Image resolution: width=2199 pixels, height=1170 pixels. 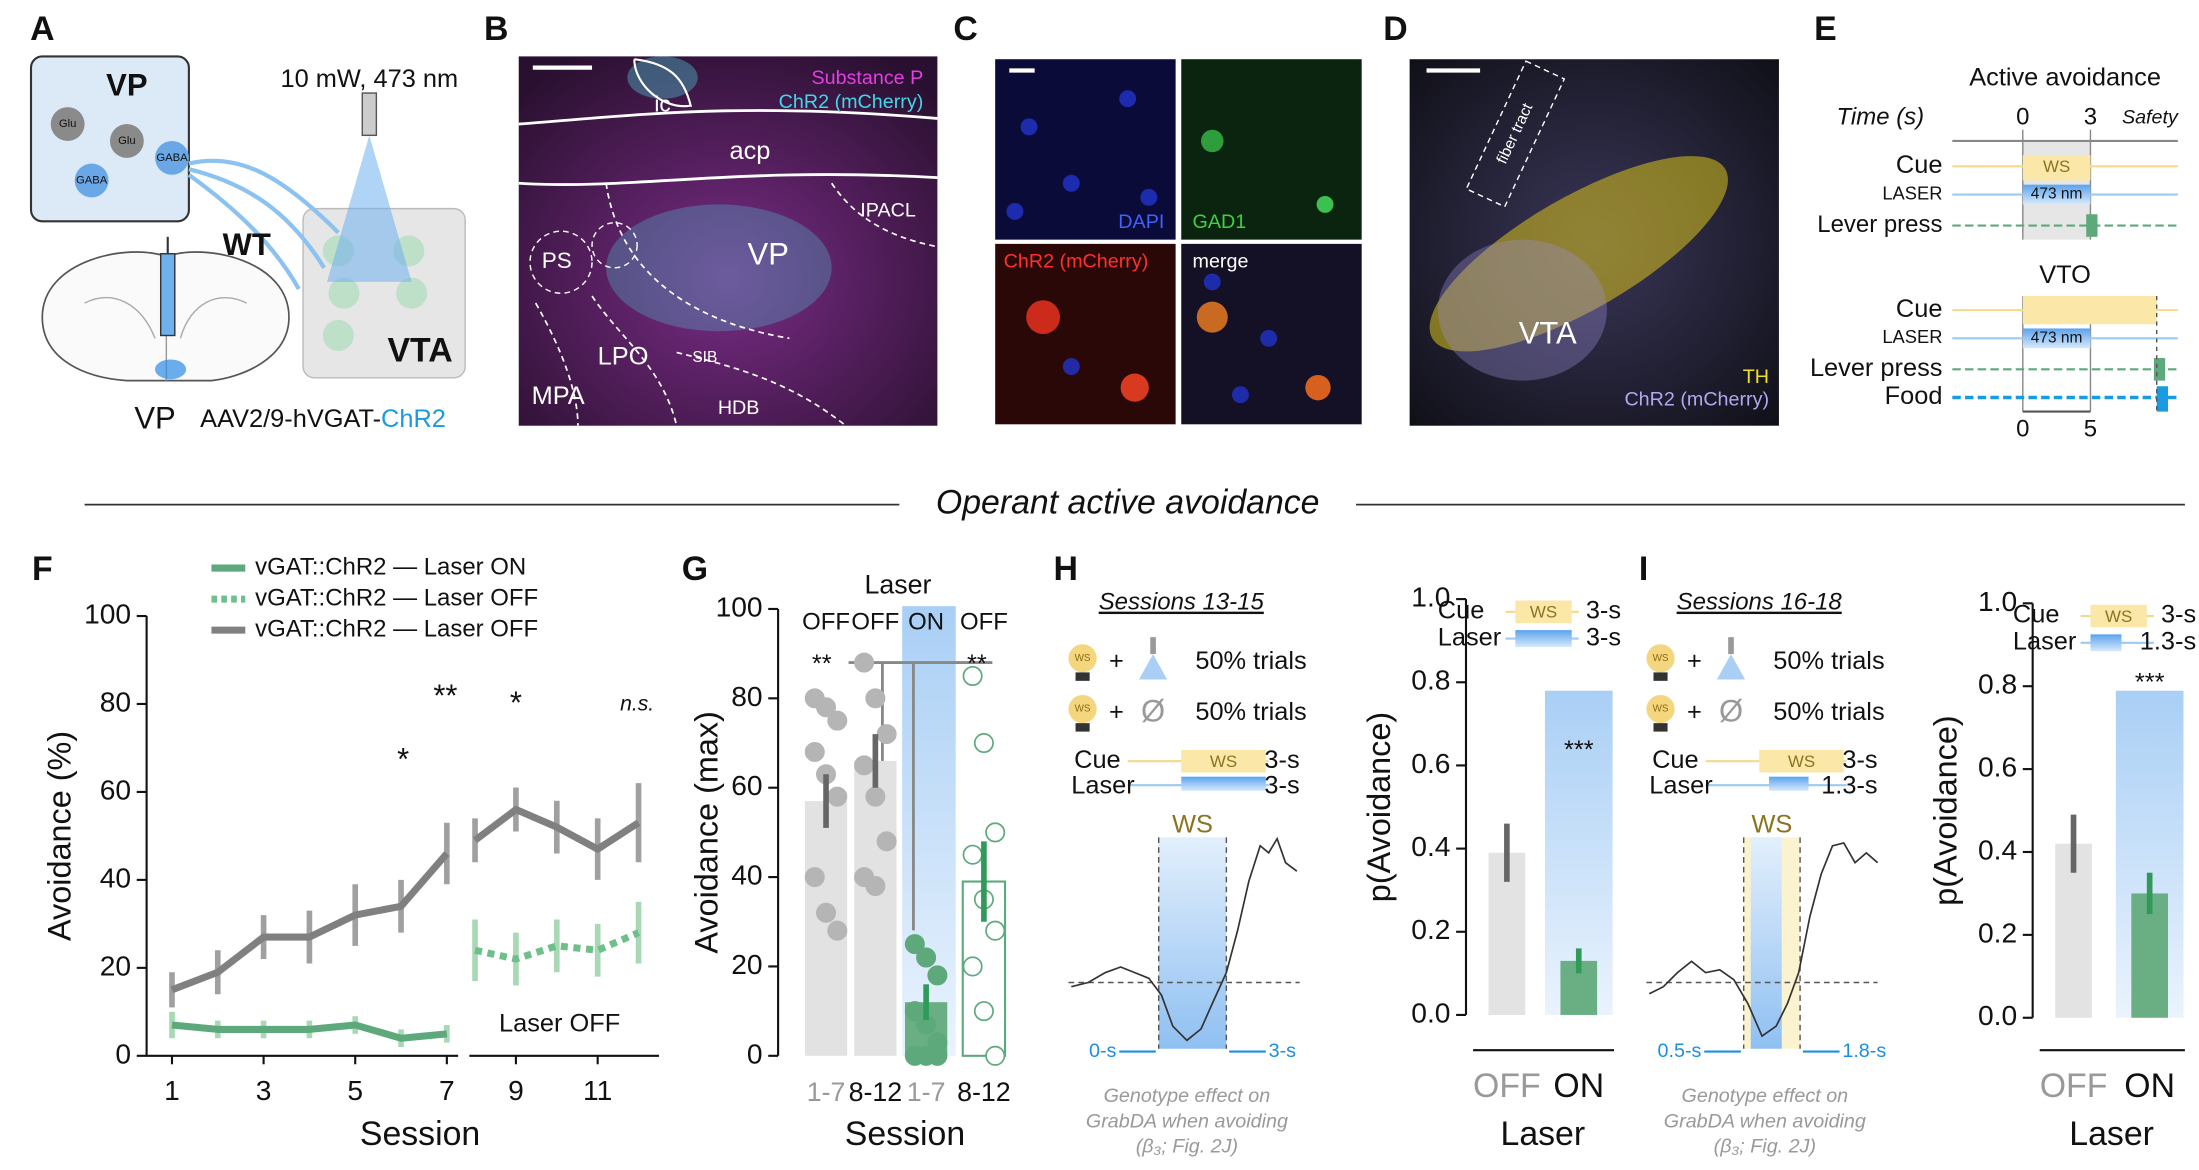 I want to click on trials-label: 50% trials, so click(x=1828, y=661).